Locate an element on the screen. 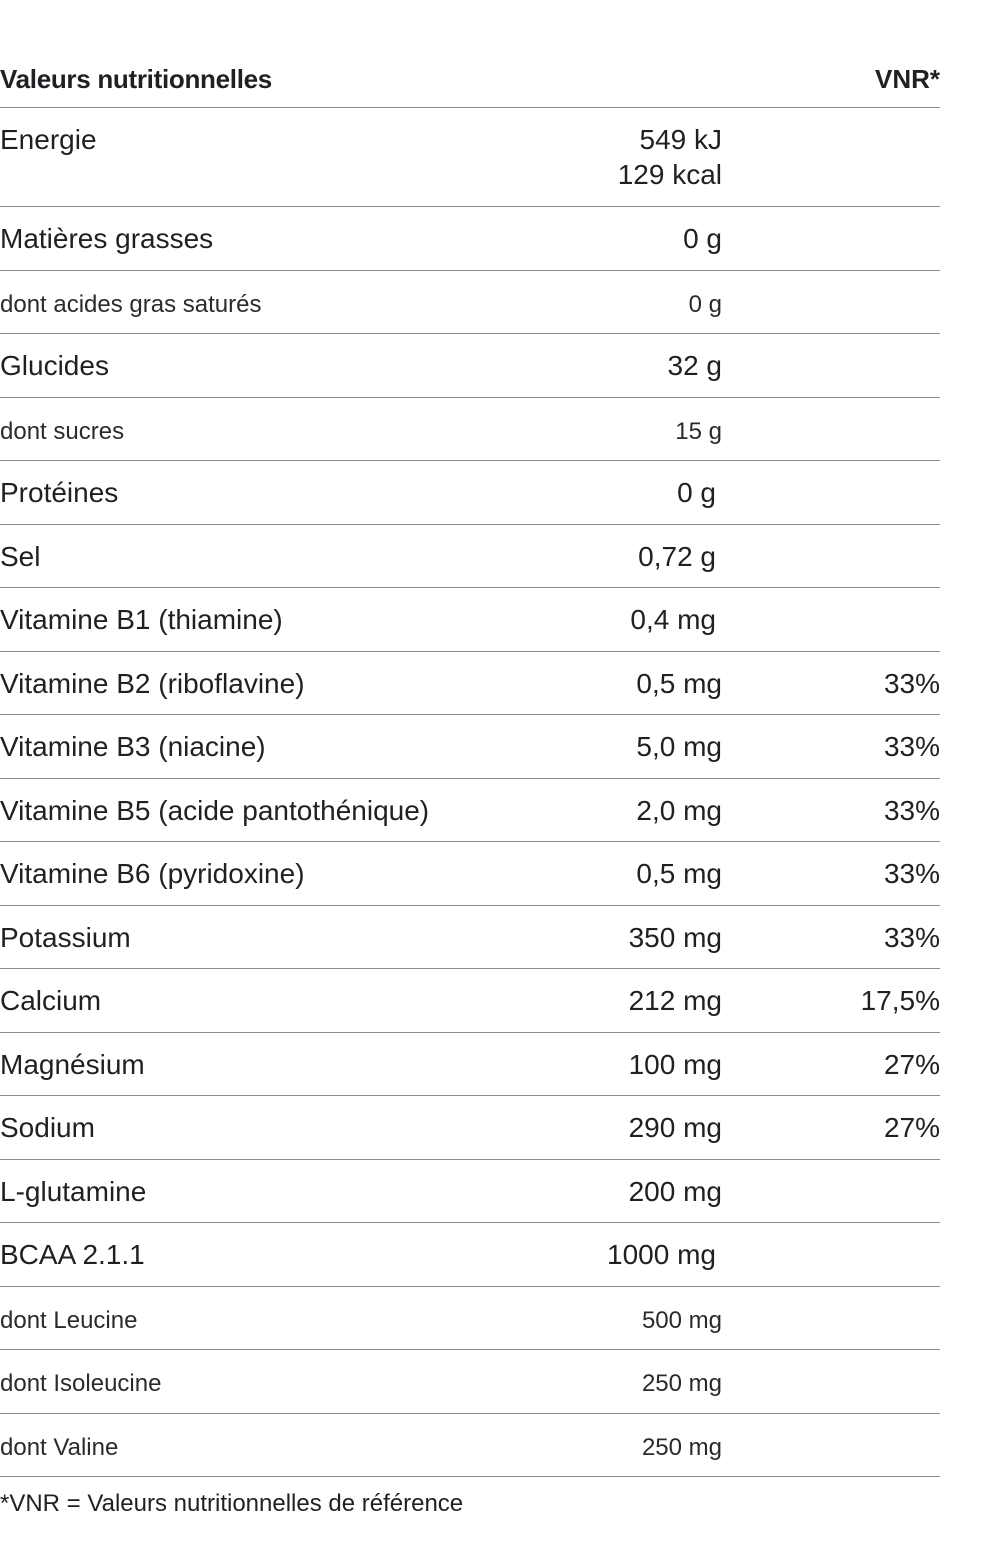 The width and height of the screenshot is (990, 1543). table-row: Vitamine B1 (thiamine) 0,4 mg is located at coordinates (470, 620).